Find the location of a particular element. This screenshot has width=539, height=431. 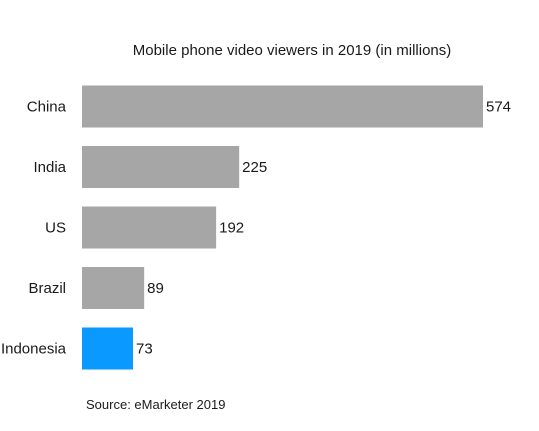

category-label-indonesia: Indonesia is located at coordinates (34, 349).